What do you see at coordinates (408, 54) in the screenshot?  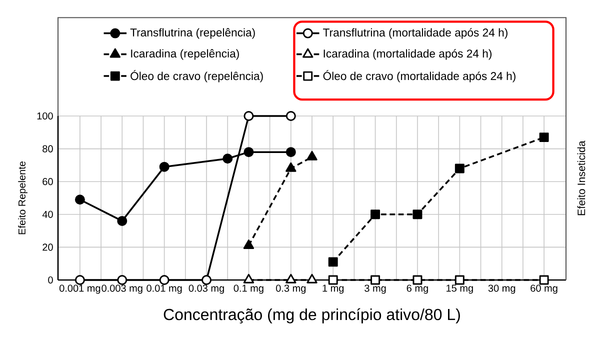 I see `legend-label: Icaradina (mortalidade após 24 h)` at bounding box center [408, 54].